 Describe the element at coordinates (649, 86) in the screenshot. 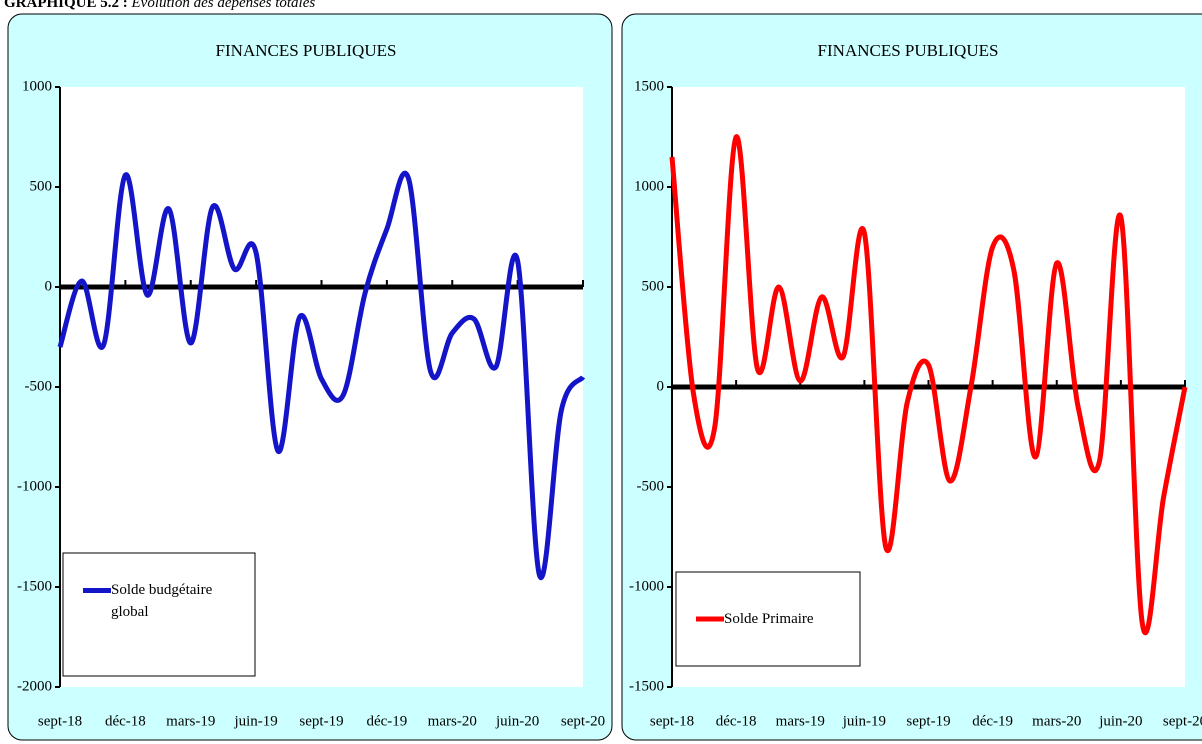

I see `y-tick-label: 1500` at that location.